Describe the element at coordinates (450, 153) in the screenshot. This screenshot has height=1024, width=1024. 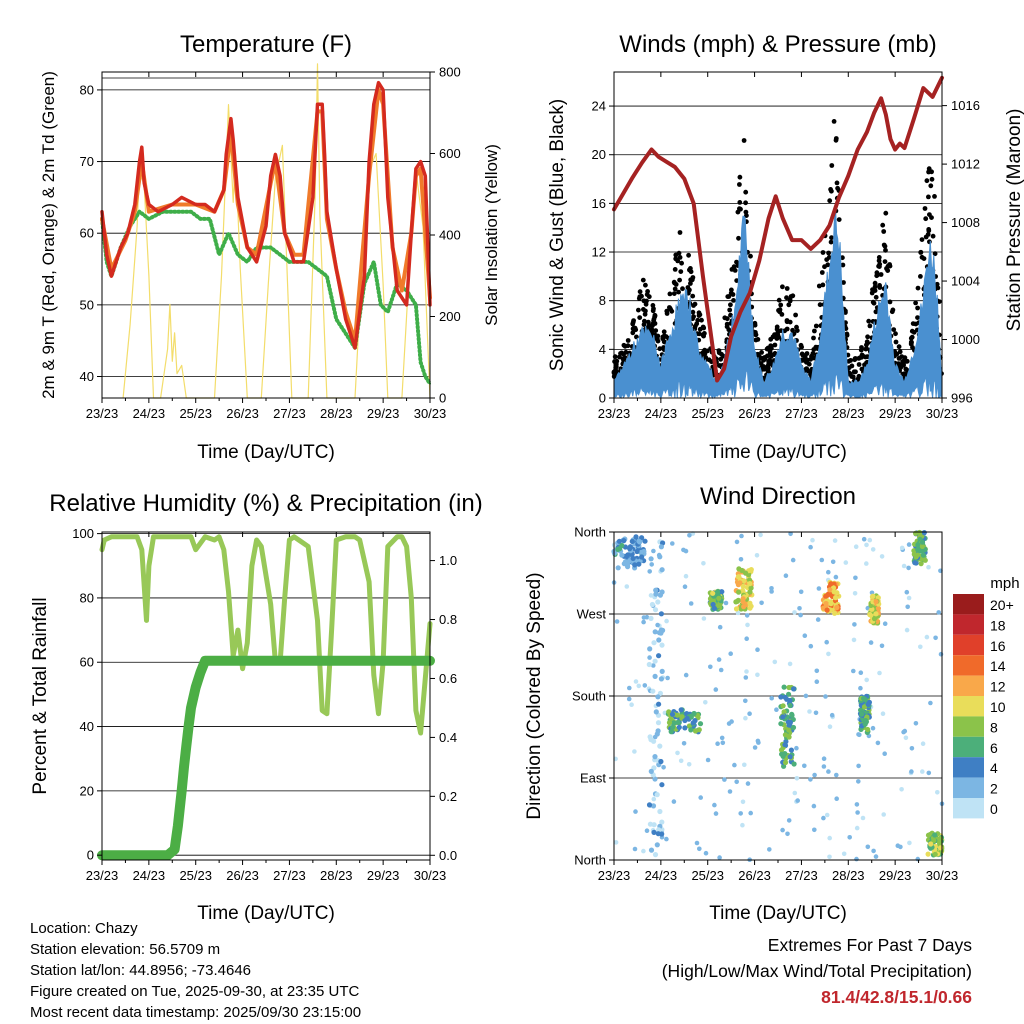
I see `temperature-y2tick-label: 600` at that location.